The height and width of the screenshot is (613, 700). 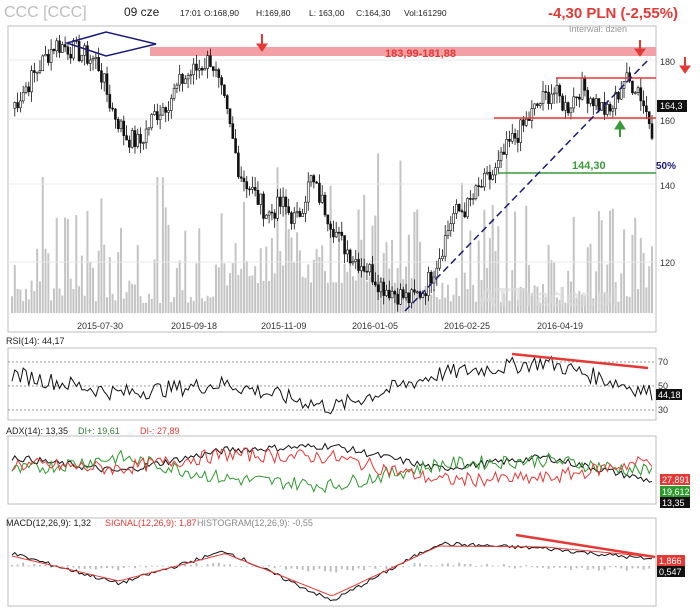 I want to click on x-tick-label: 2016-02-25, so click(x=467, y=326).